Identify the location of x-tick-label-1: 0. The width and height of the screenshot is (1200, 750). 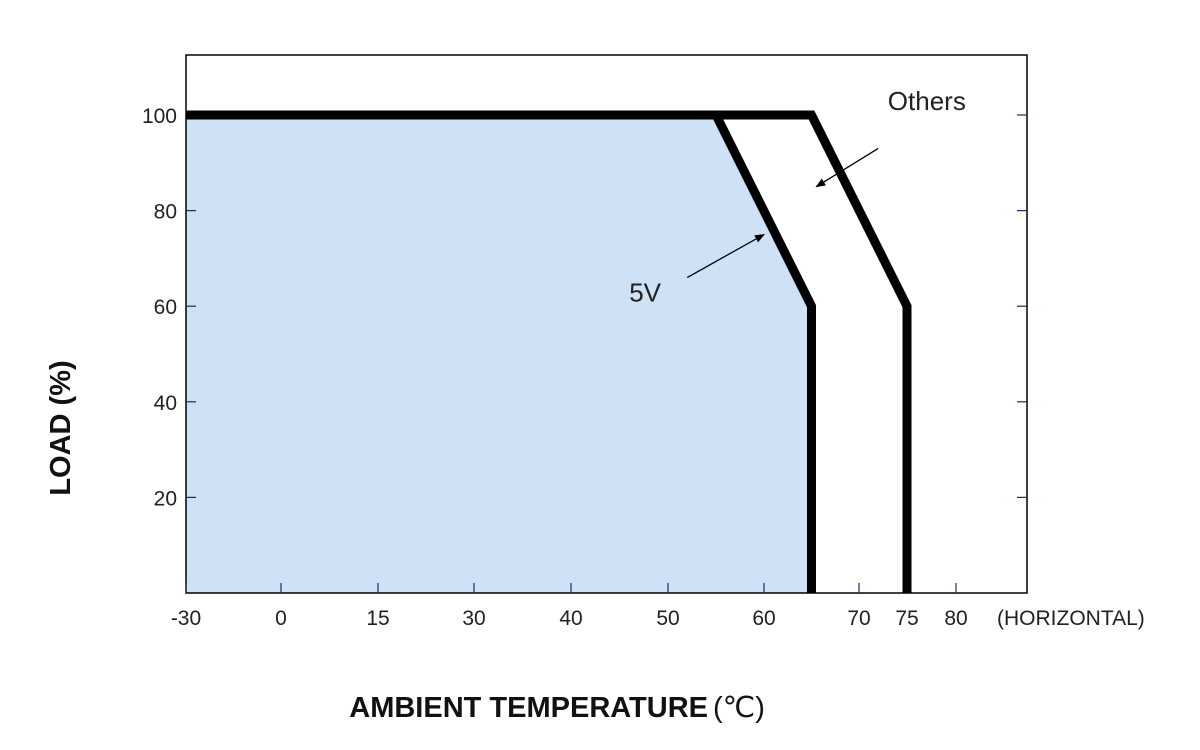
(281, 618).